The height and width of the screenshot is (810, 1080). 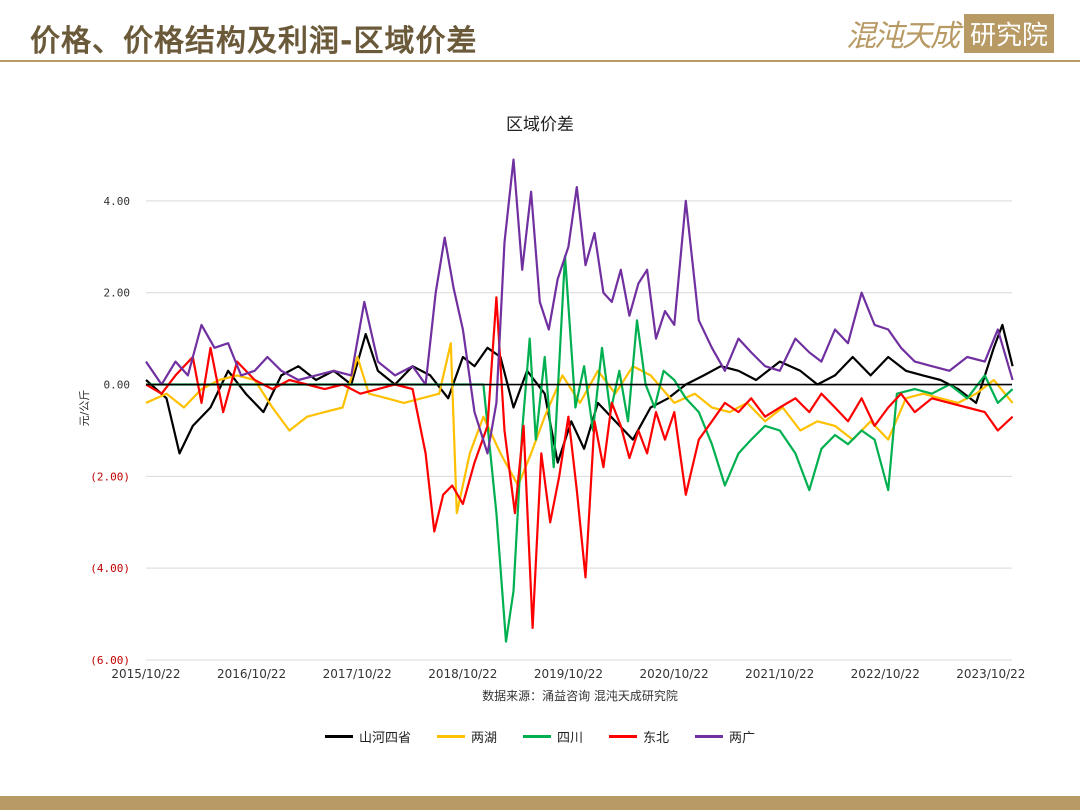 I want to click on logo-wordmark: 混沌天成, so click(x=902, y=36).